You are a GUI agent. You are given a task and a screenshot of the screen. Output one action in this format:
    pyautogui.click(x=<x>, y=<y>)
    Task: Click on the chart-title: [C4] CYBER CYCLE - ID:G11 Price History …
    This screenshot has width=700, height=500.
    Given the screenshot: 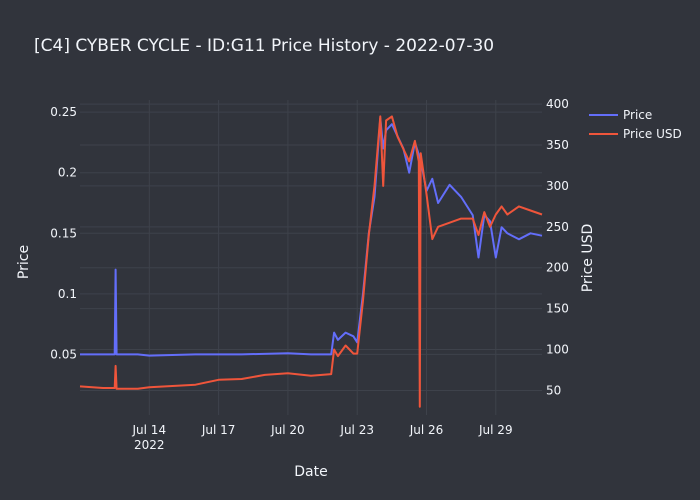 What is the action you would take?
    pyautogui.click(x=264, y=46)
    